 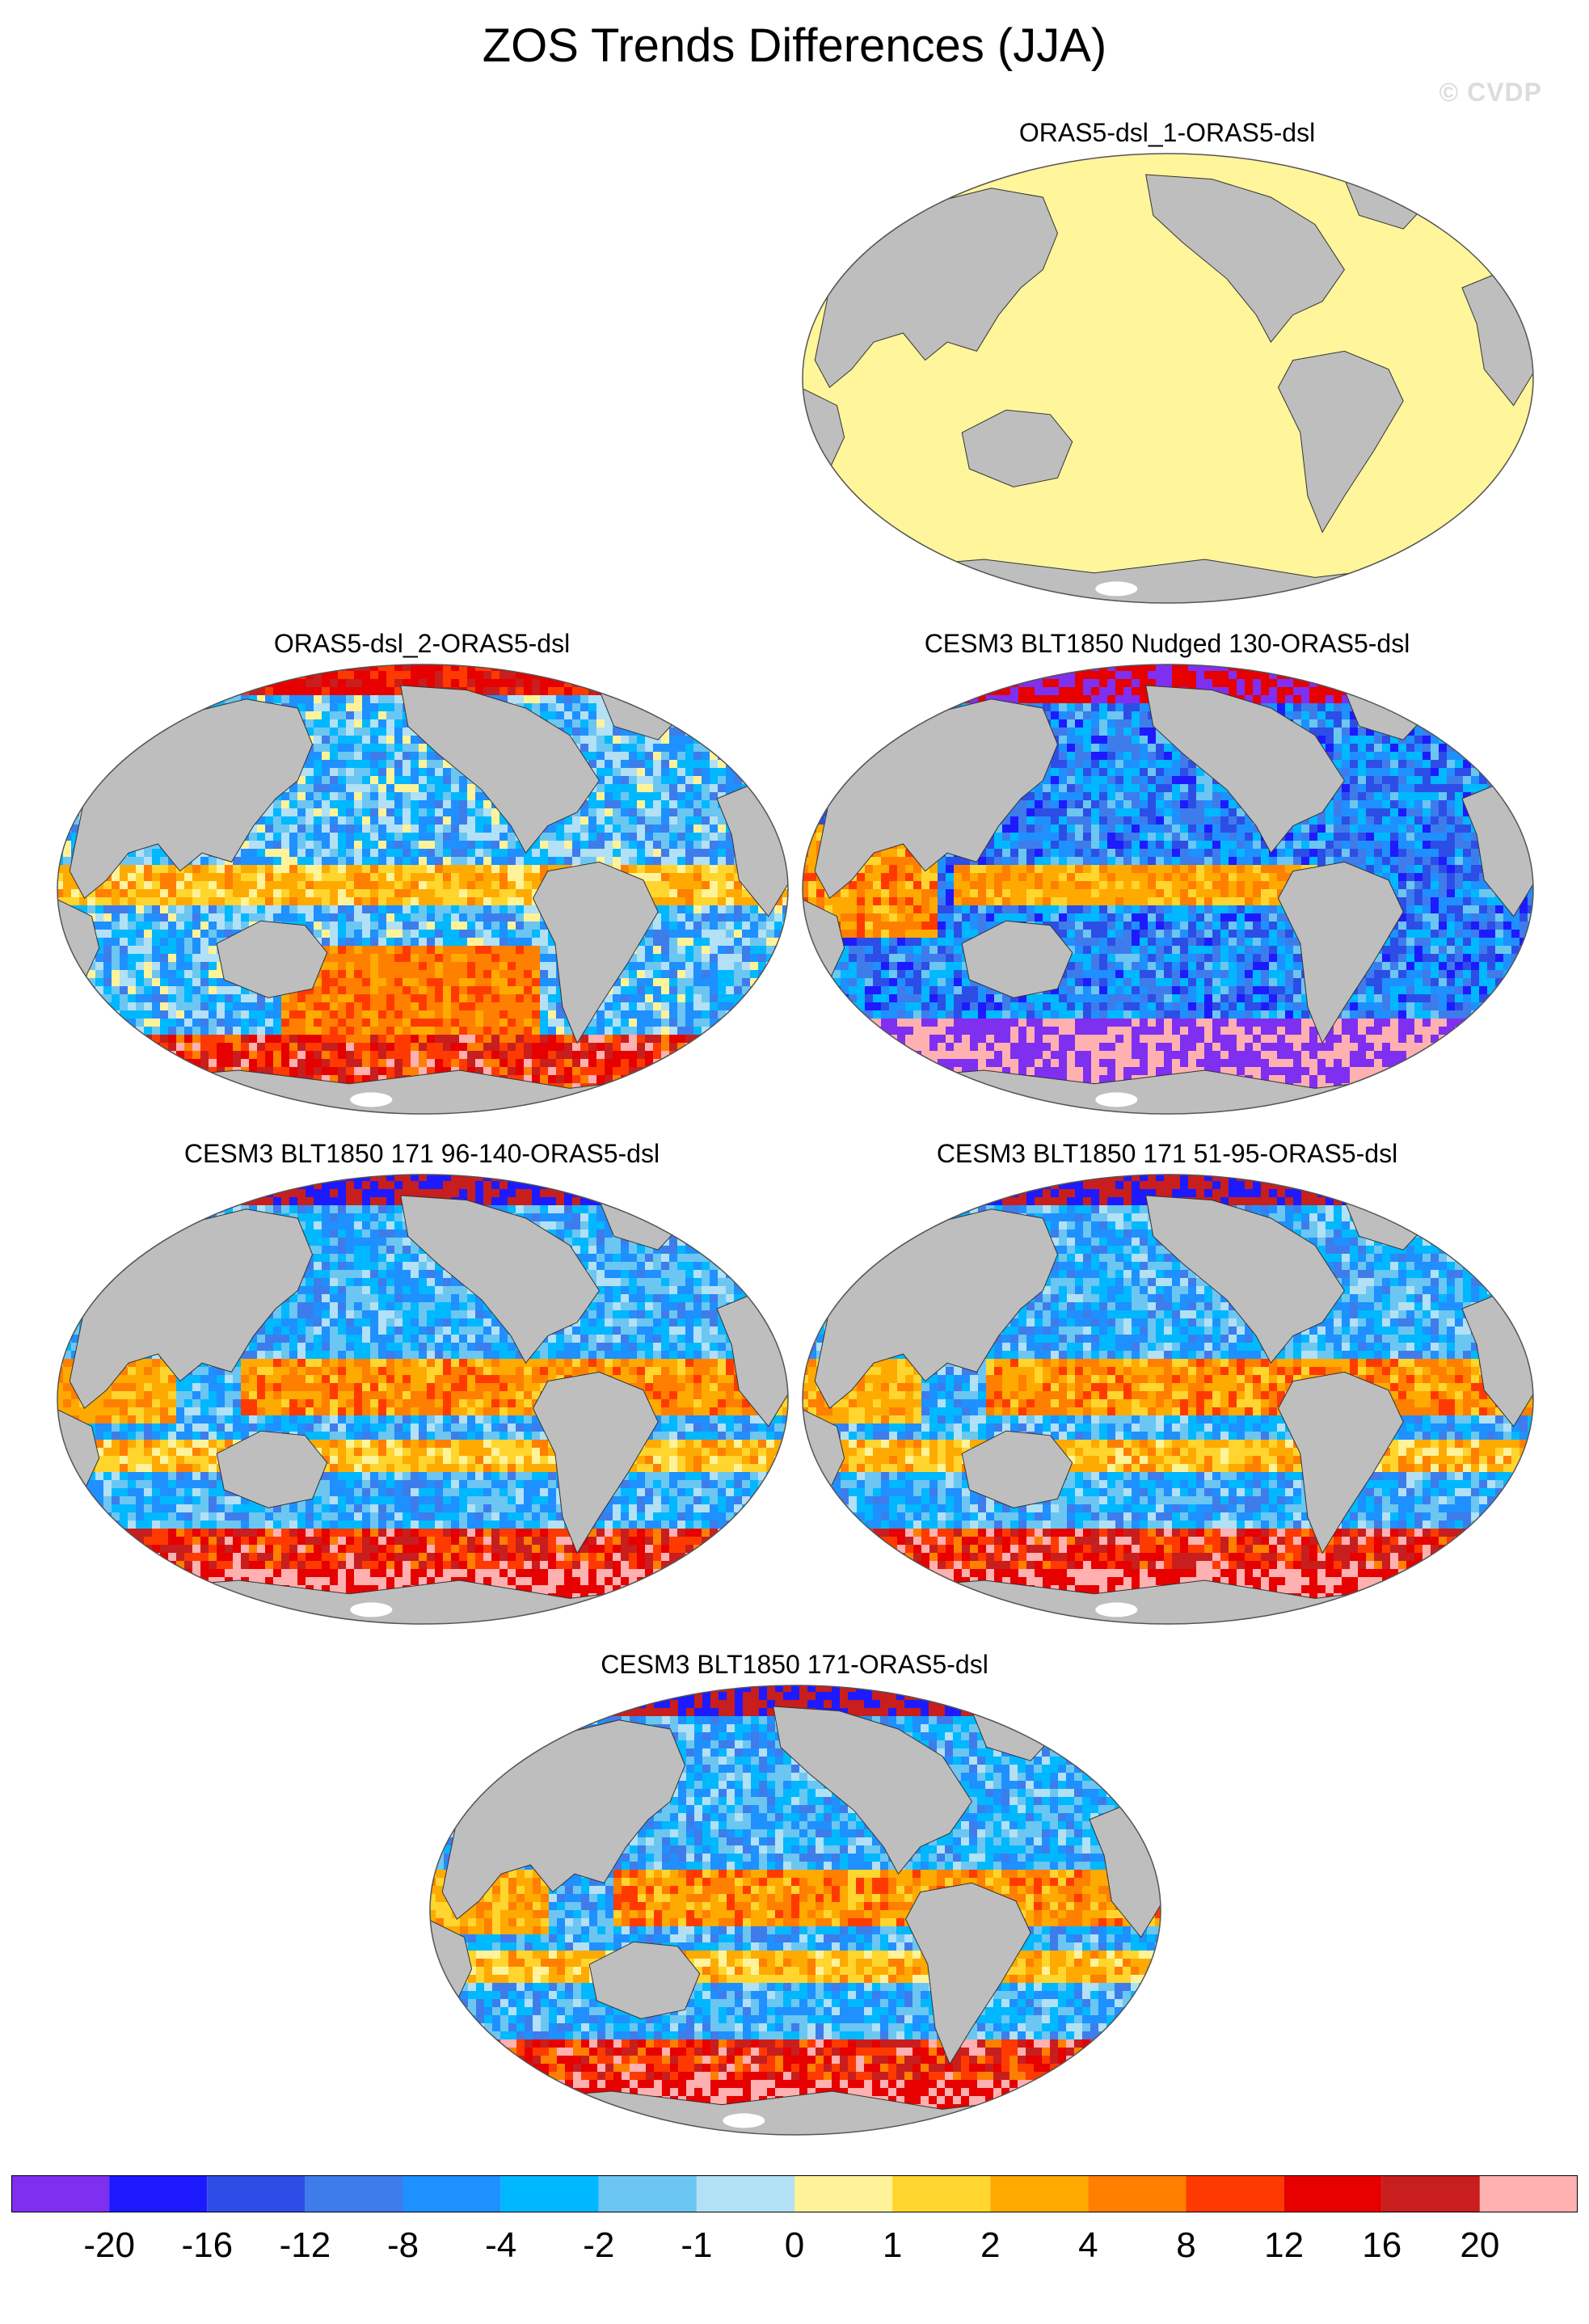 I want to click on colorbar-tick-label: -12, so click(x=304, y=2246).